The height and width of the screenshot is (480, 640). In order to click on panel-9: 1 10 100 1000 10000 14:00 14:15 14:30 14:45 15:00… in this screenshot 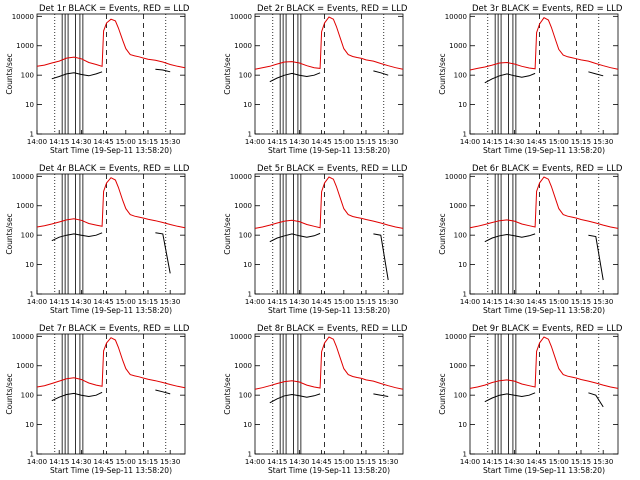, I will do `click(530, 399)`.